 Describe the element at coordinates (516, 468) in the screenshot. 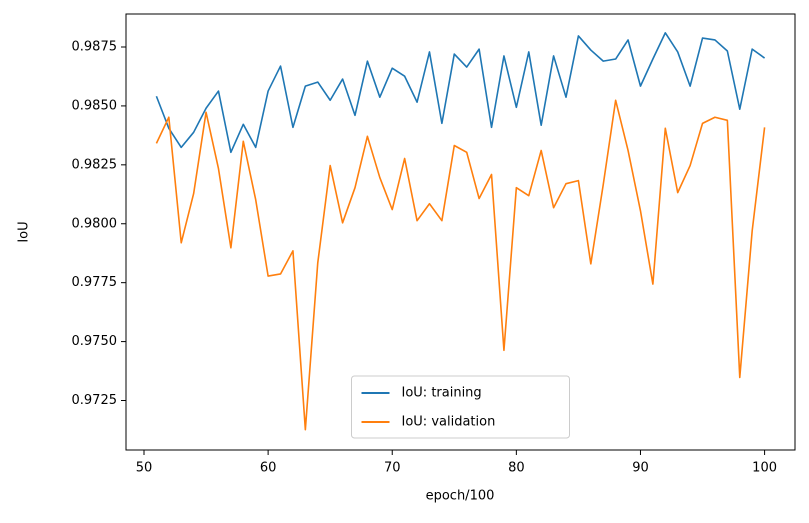

I see `x-tick-label: 80` at that location.